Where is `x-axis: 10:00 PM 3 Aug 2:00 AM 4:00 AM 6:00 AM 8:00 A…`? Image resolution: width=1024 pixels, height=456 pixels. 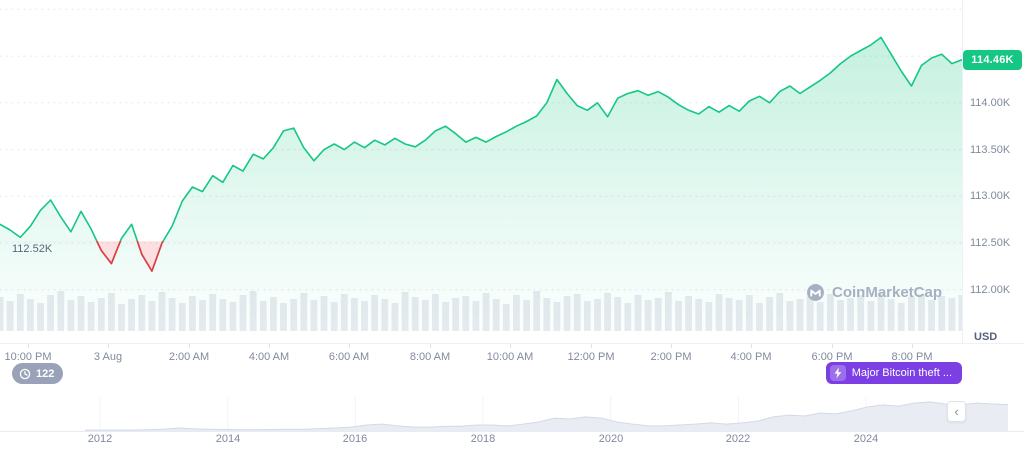 x-axis: 10:00 PM 3 Aug 2:00 AM 4:00 AM 6:00 AM 8:00 A… is located at coordinates (481, 356).